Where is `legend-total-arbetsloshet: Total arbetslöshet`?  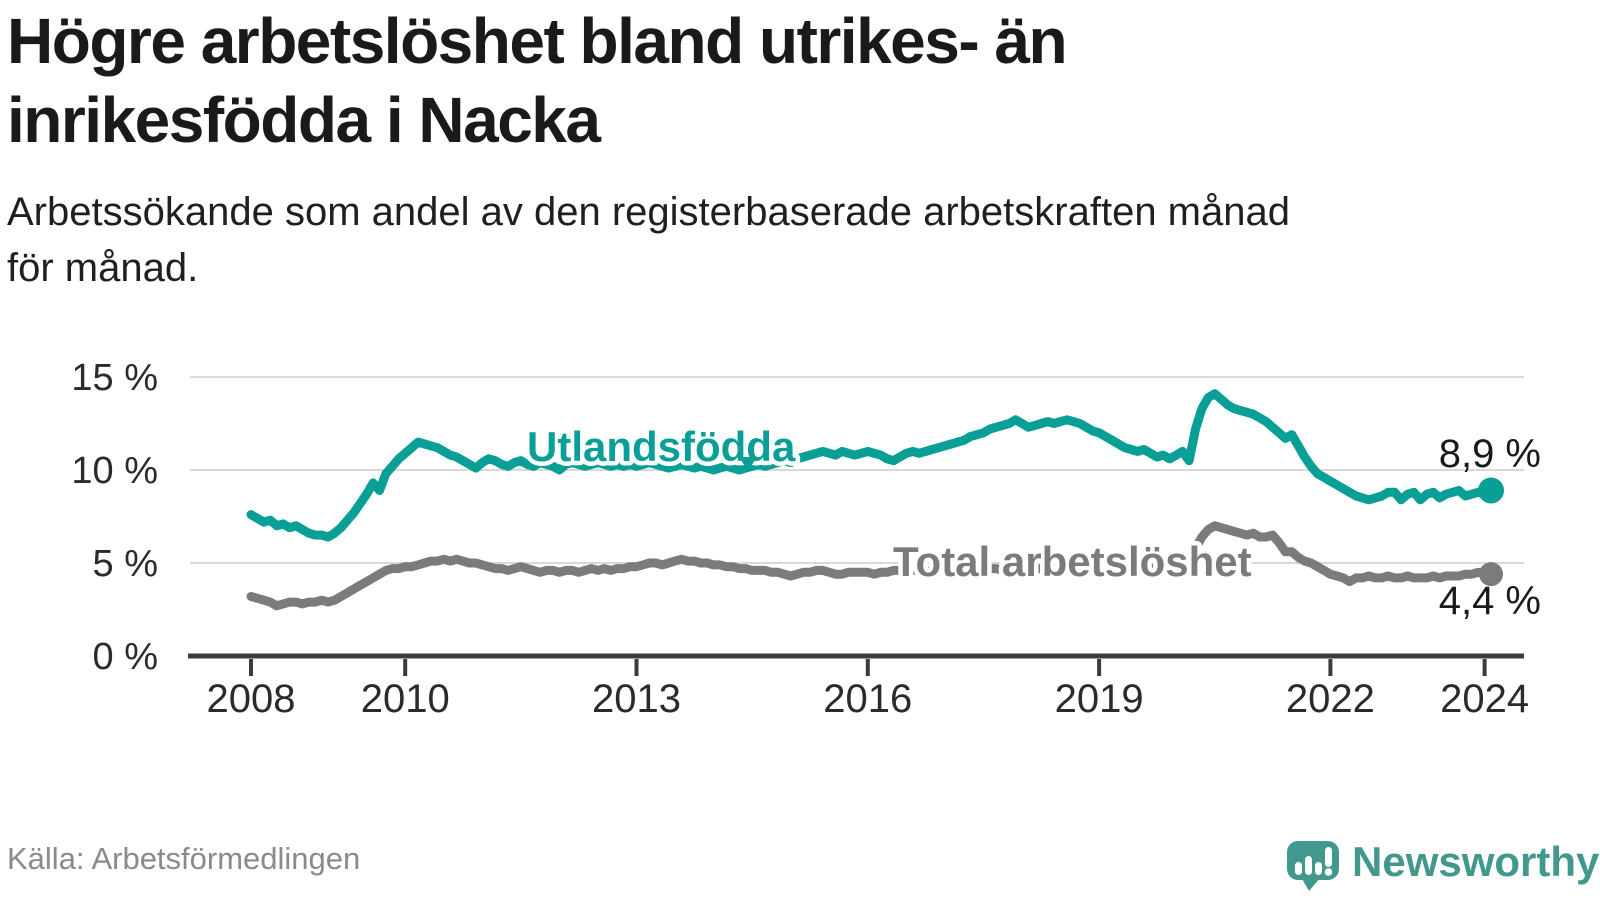 legend-total-arbetsloshet: Total arbetslöshet is located at coordinates (1072, 561).